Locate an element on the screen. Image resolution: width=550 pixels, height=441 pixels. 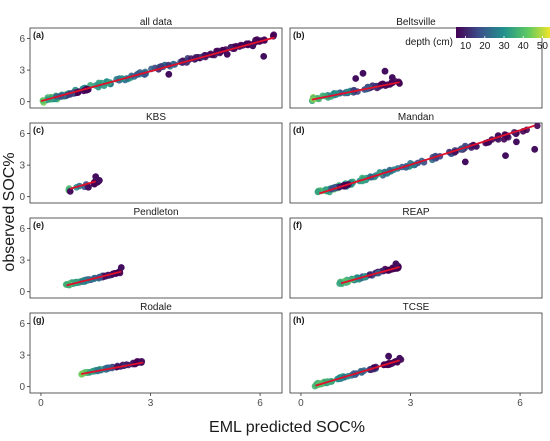
legend-tick-label: 30 is located at coordinates (504, 46).